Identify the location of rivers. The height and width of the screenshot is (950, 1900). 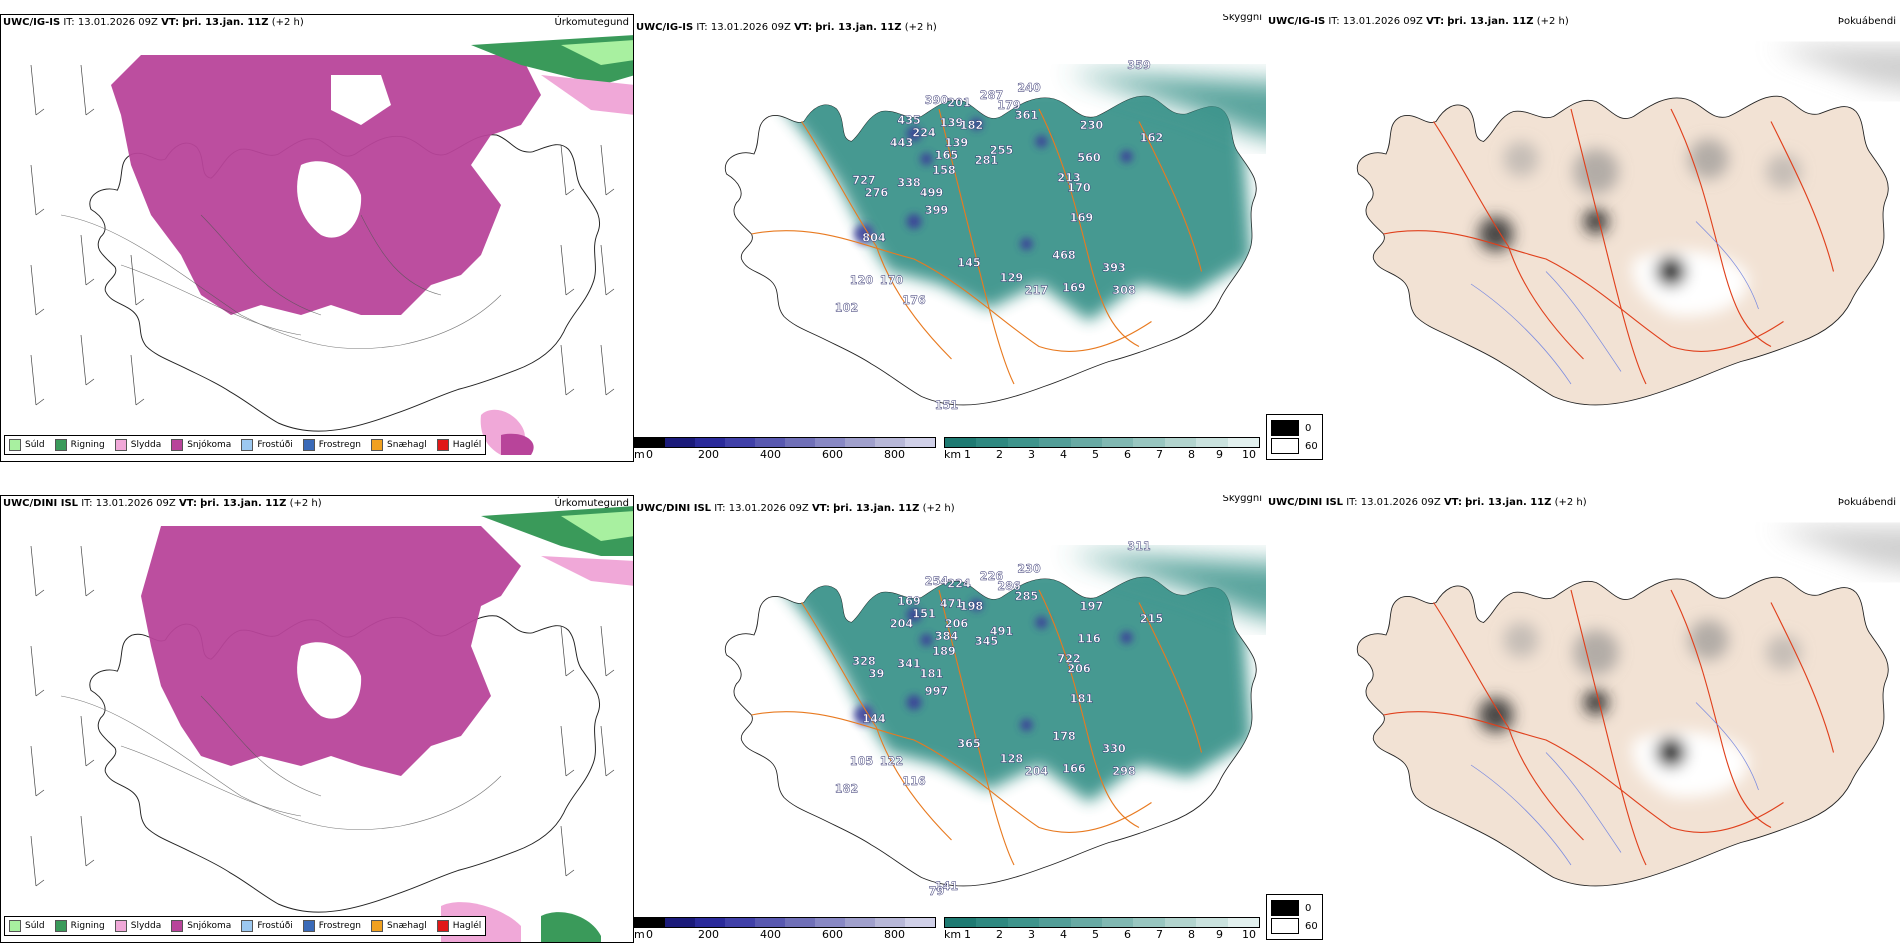
(1614, 303).